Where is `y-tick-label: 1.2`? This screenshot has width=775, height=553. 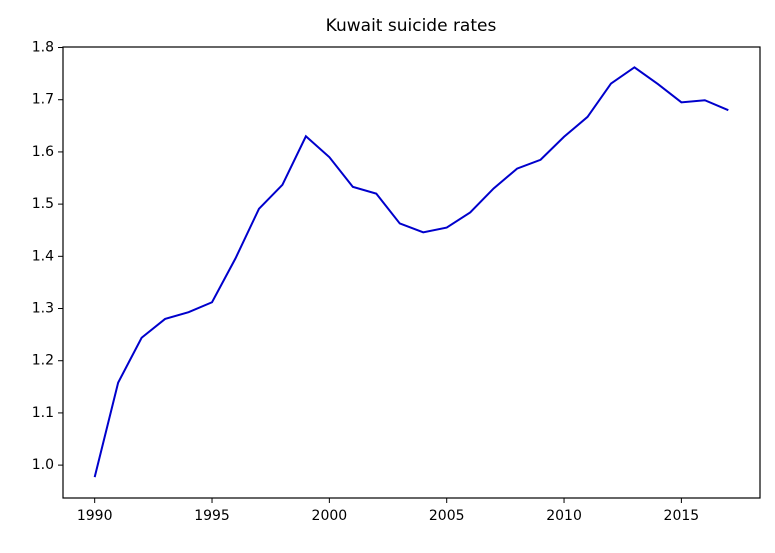
y-tick-label: 1.2 is located at coordinates (43, 361).